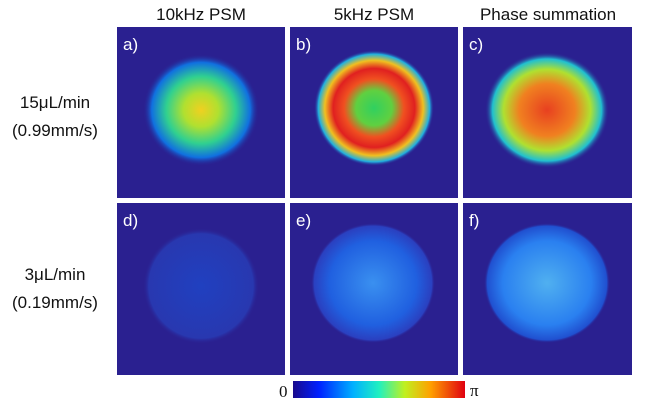 Image resolution: width=647 pixels, height=405 pixels. Describe the element at coordinates (55, 302) in the screenshot. I see `row-label: (0.19mm/s)` at that location.